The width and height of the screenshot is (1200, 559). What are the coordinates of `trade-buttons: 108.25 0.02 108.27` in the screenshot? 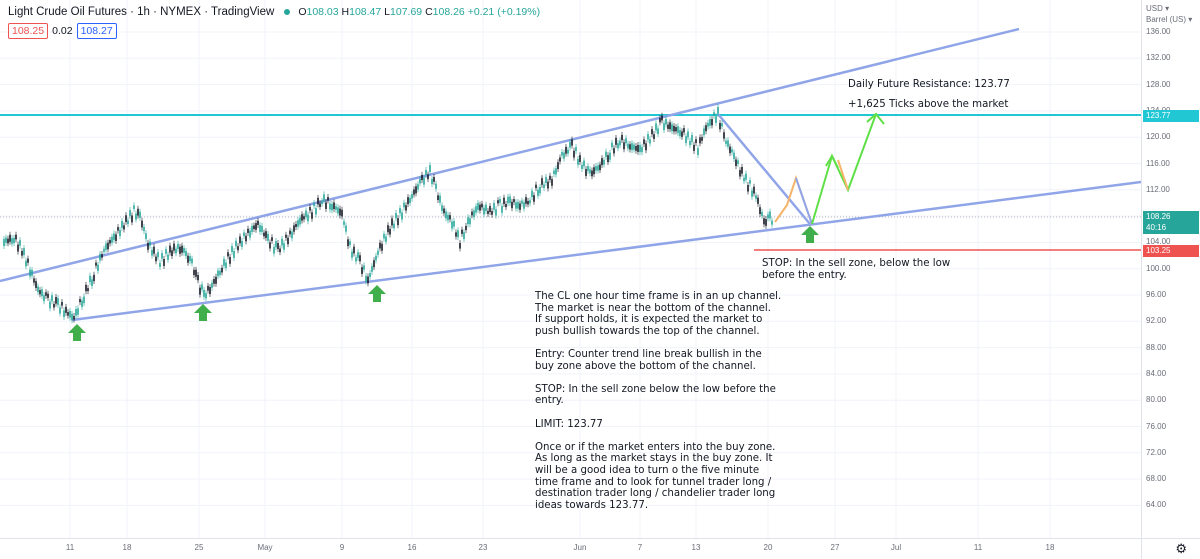 It's located at (62, 31).